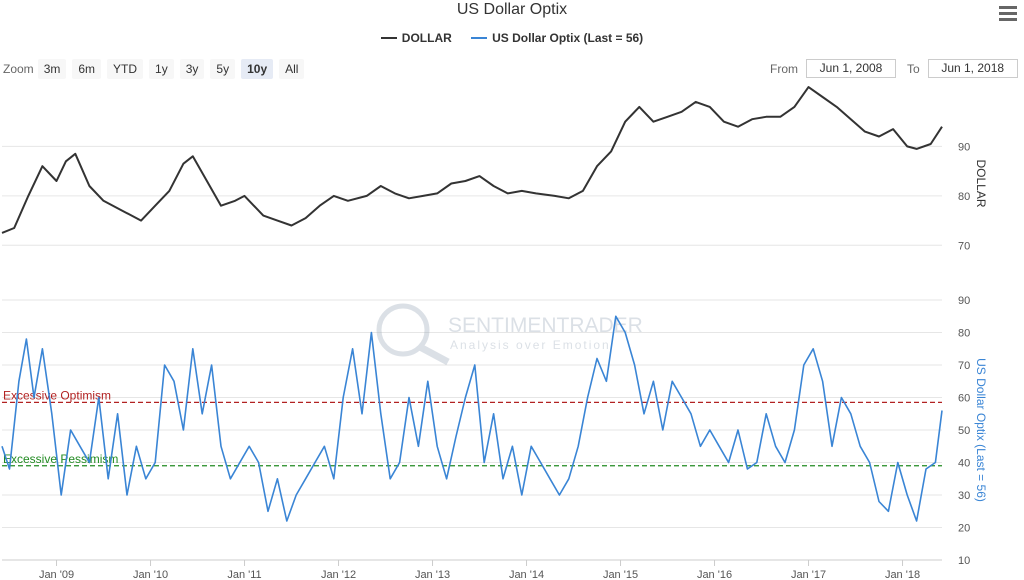 This screenshot has width=1024, height=580. Describe the element at coordinates (403, 330) in the screenshot. I see `watermark-logo-icon` at that location.